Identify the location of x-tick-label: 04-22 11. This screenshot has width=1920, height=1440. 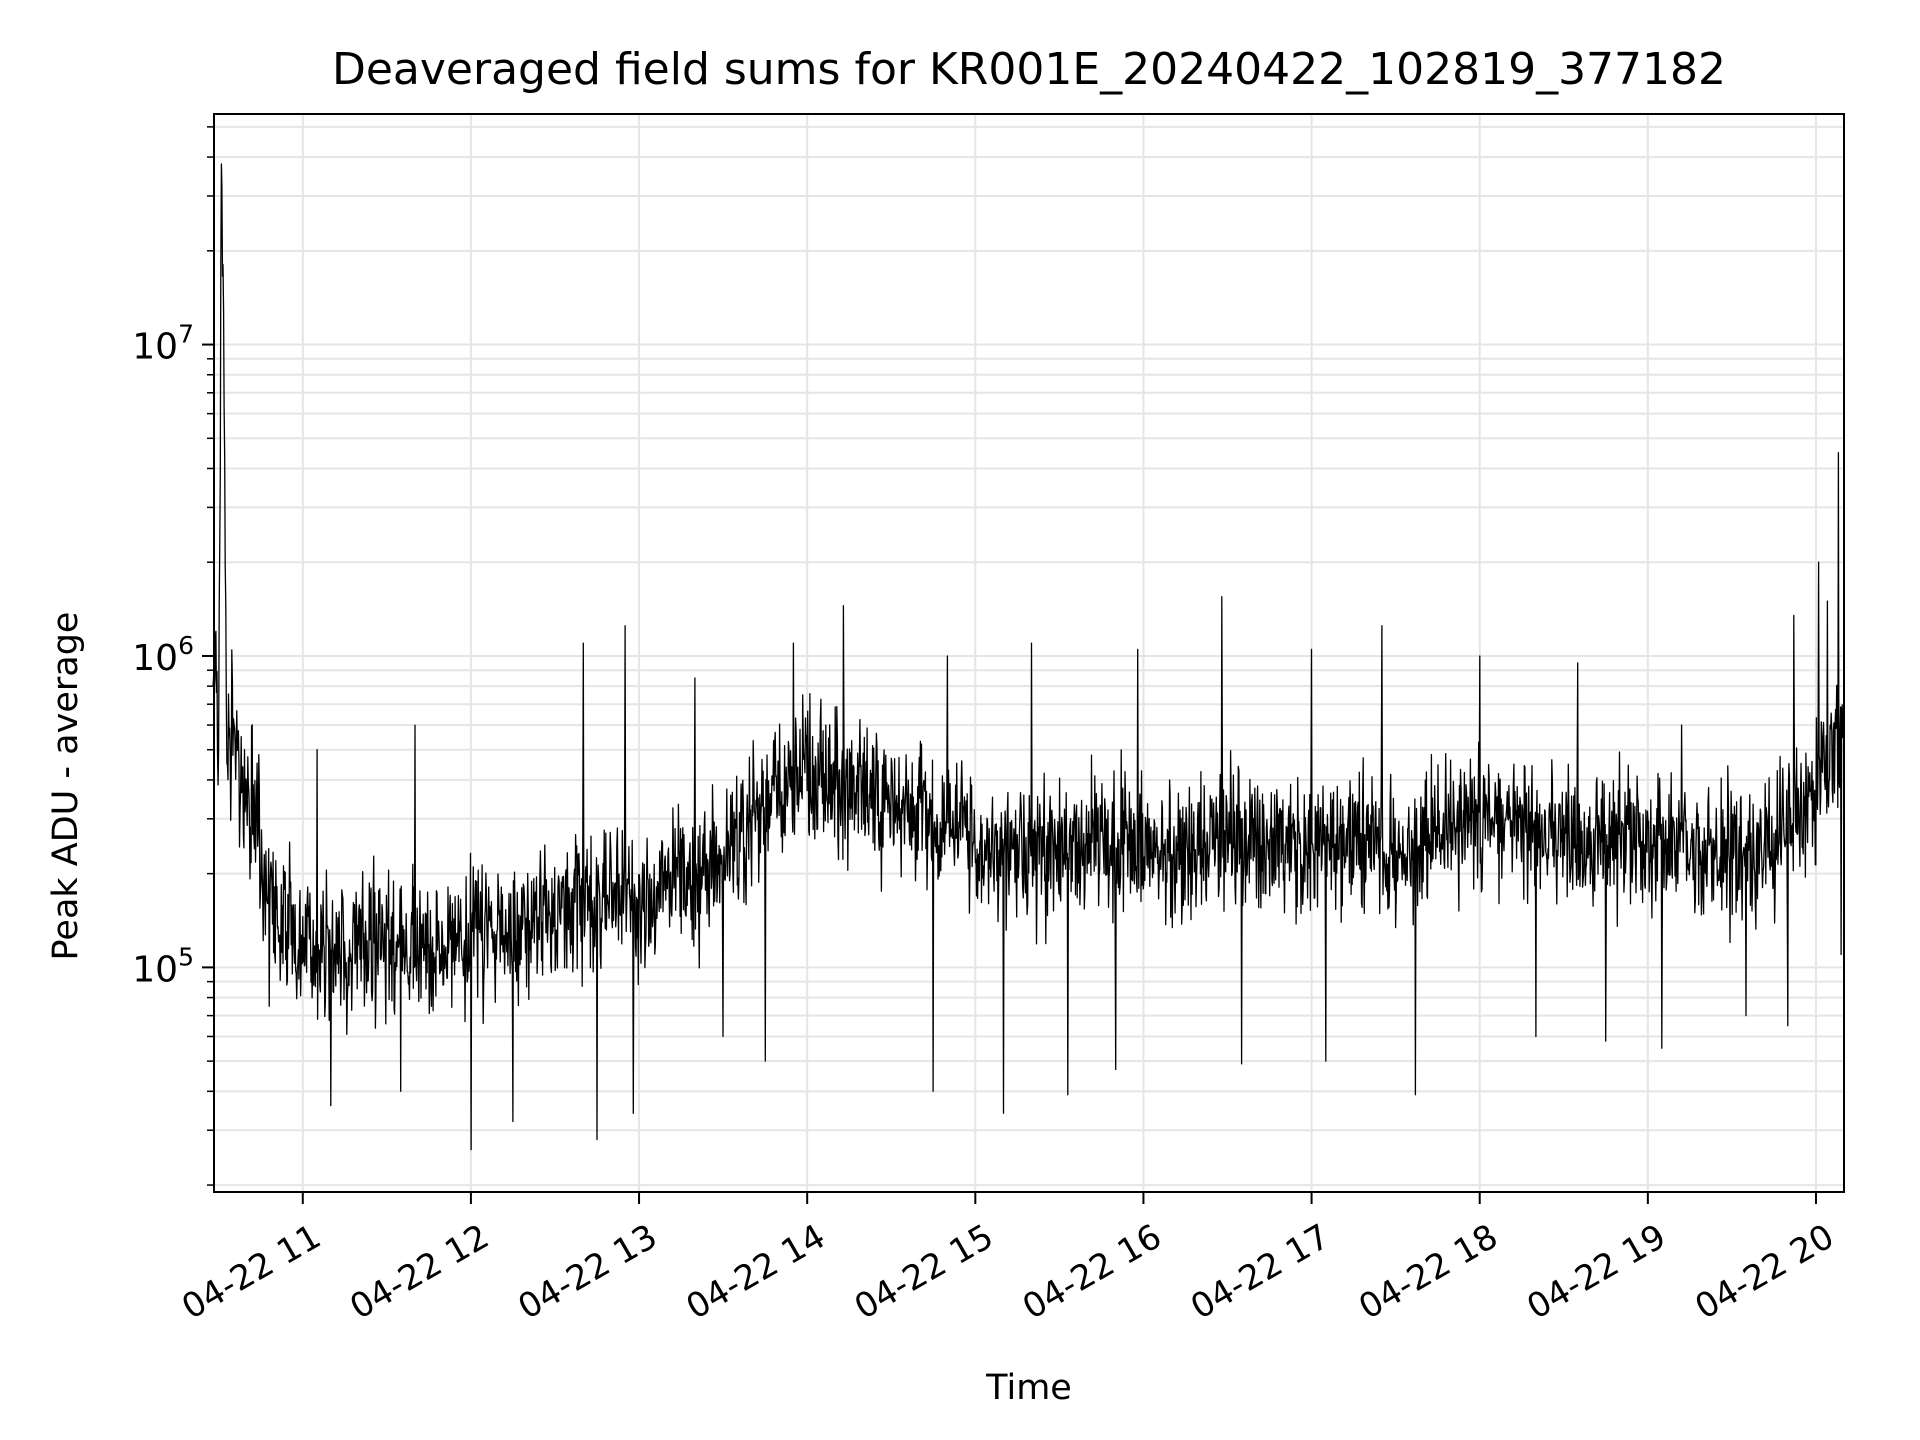
(251, 1272).